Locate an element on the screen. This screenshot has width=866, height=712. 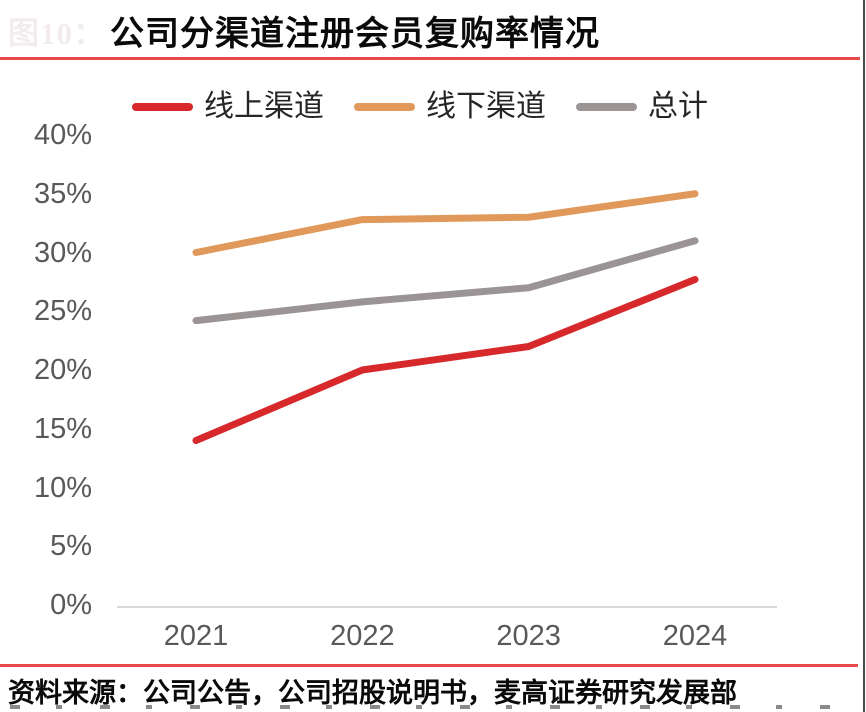
legend-item-online: 线上渠道 is located at coordinates (228, 107).